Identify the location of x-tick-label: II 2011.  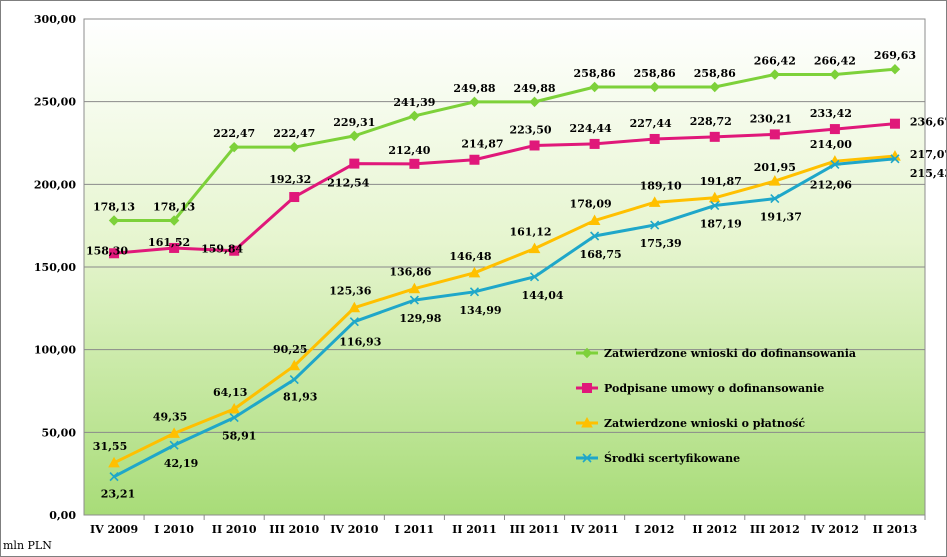
(474, 529).